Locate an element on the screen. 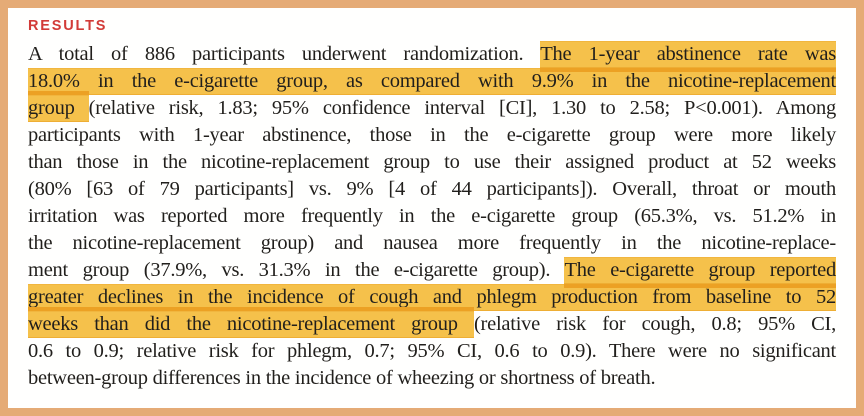 This screenshot has width=864, height=416. text-segment: (relative risk for cough, 0.8; 95% CI, is located at coordinates (654, 324).